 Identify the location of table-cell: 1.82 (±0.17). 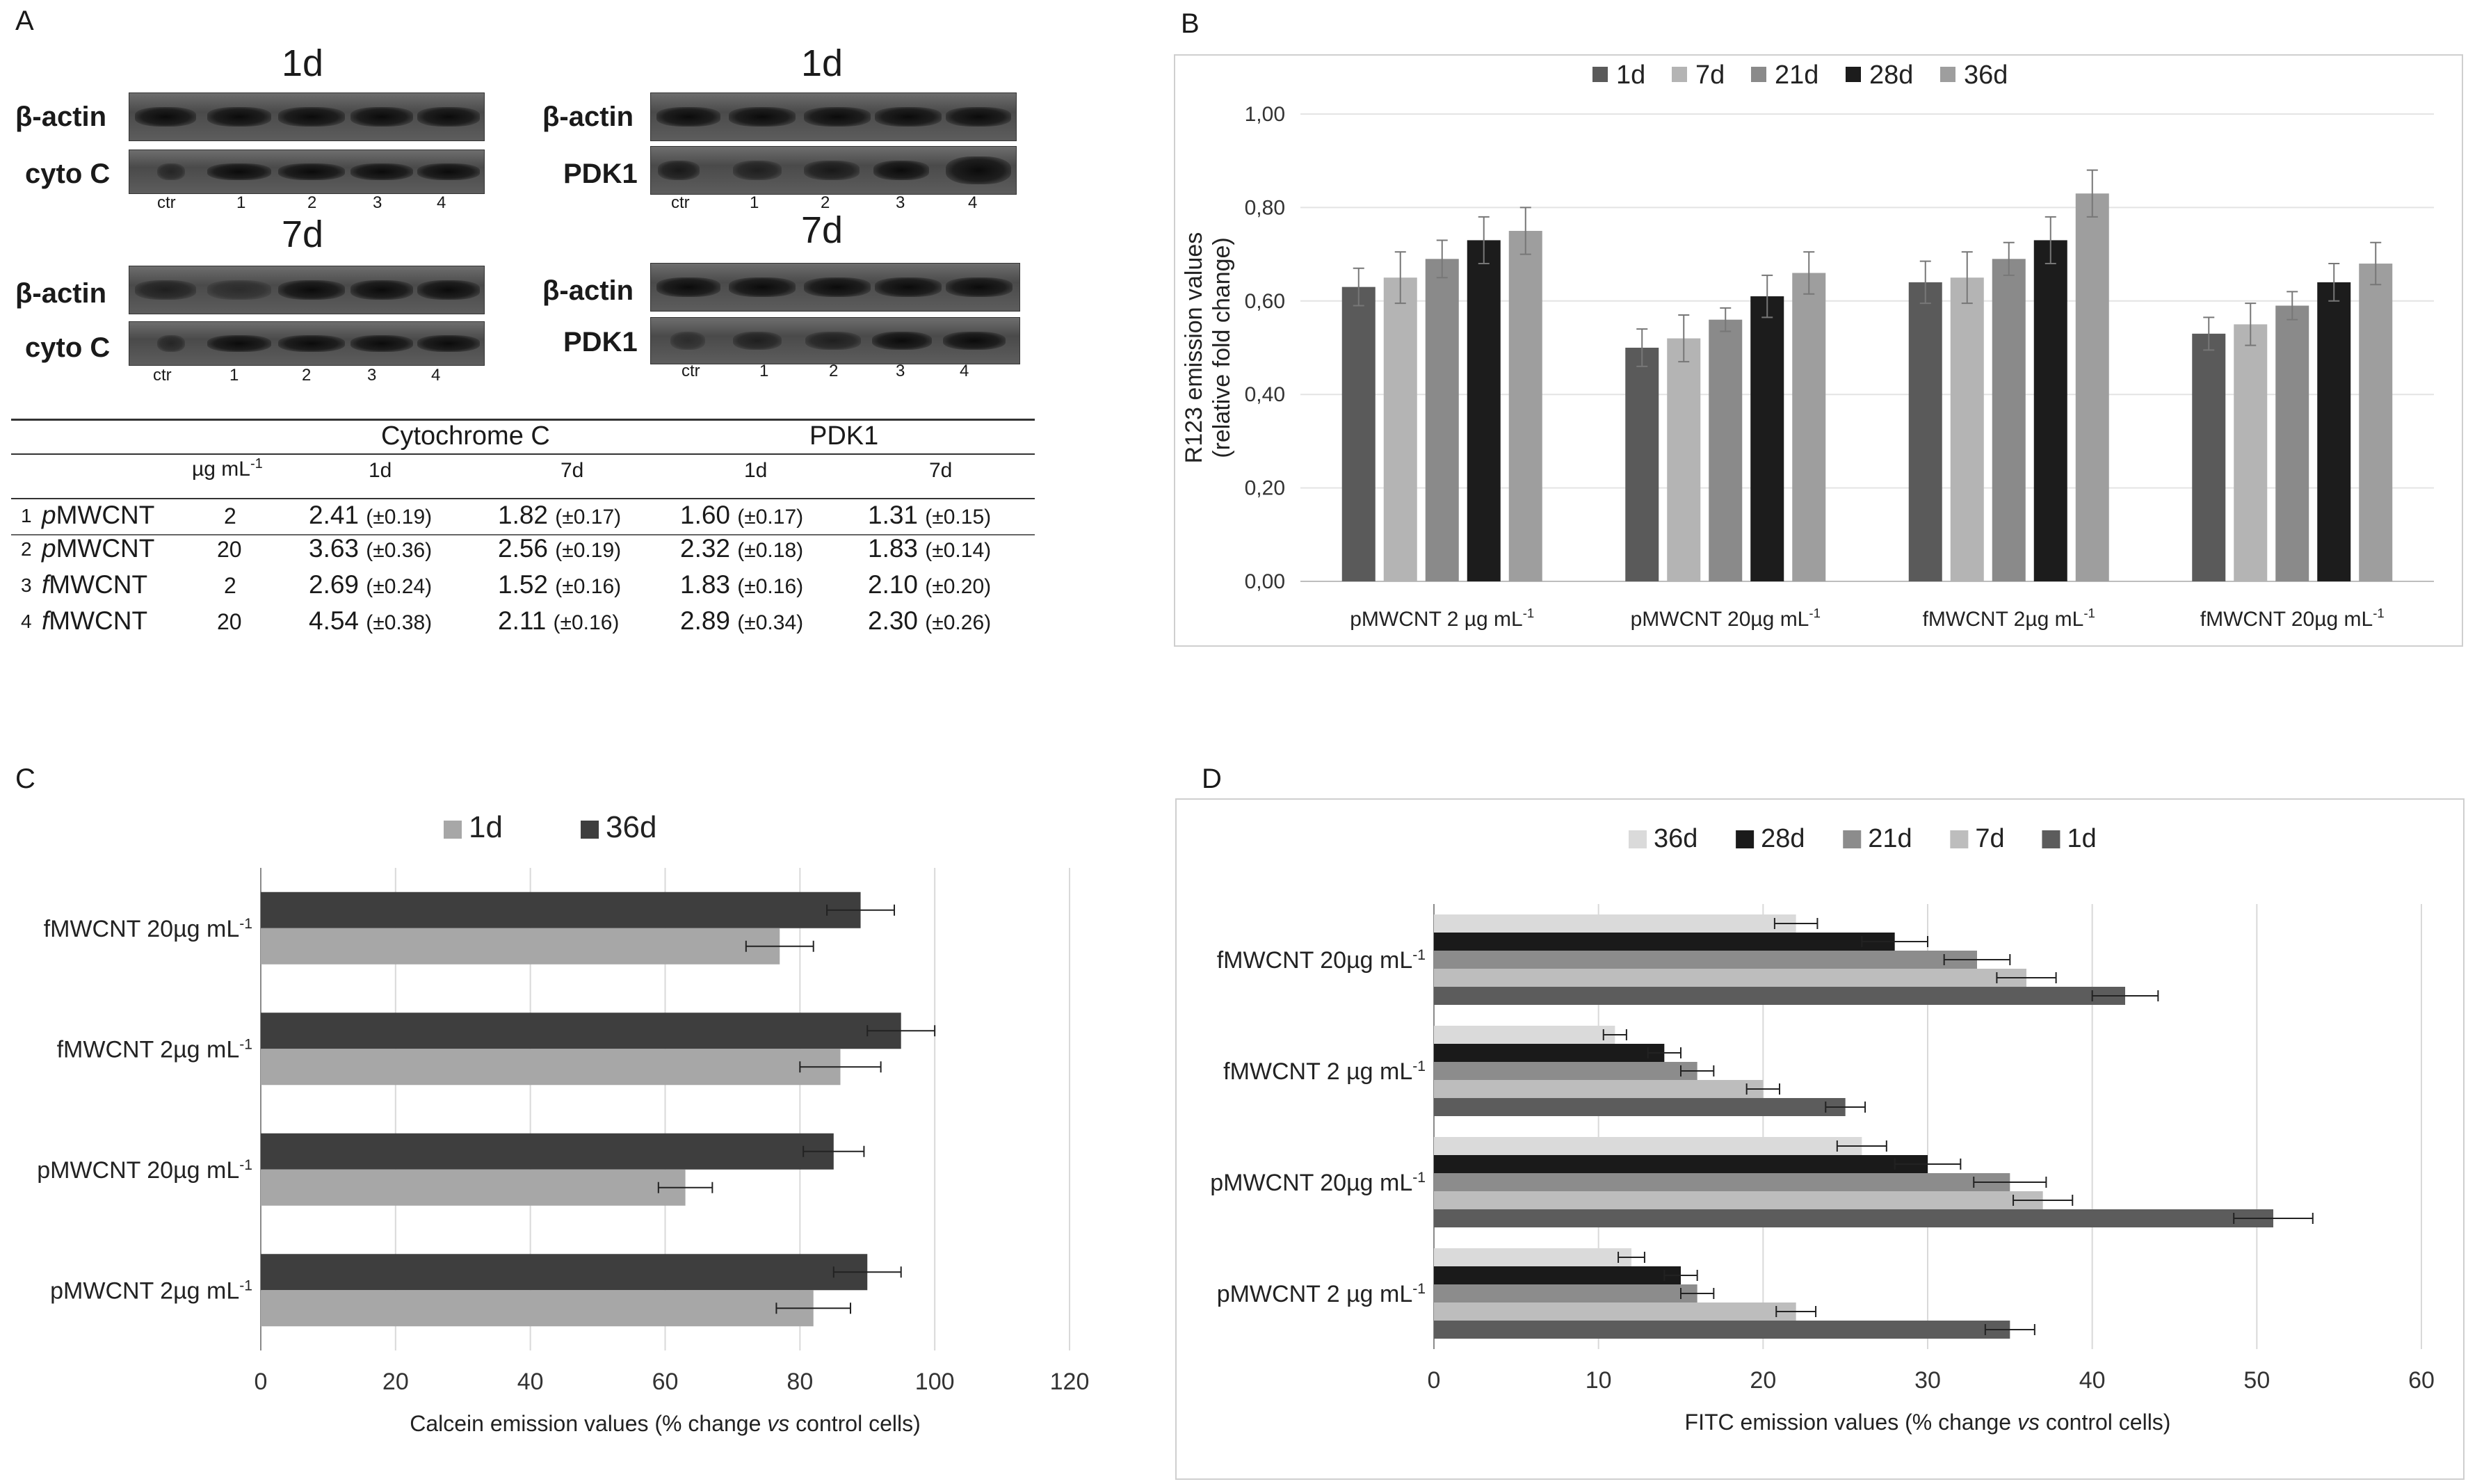
(560, 515).